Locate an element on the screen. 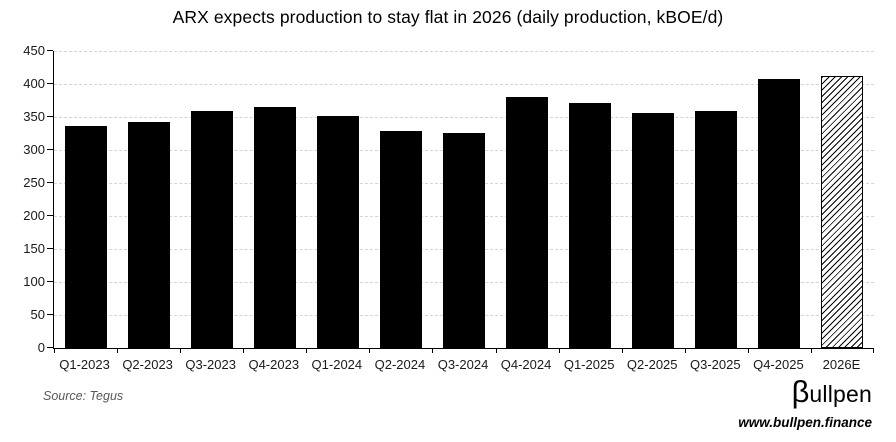 The height and width of the screenshot is (442, 896). x-label-Q4-2025: Q4-2025 is located at coordinates (778, 364).